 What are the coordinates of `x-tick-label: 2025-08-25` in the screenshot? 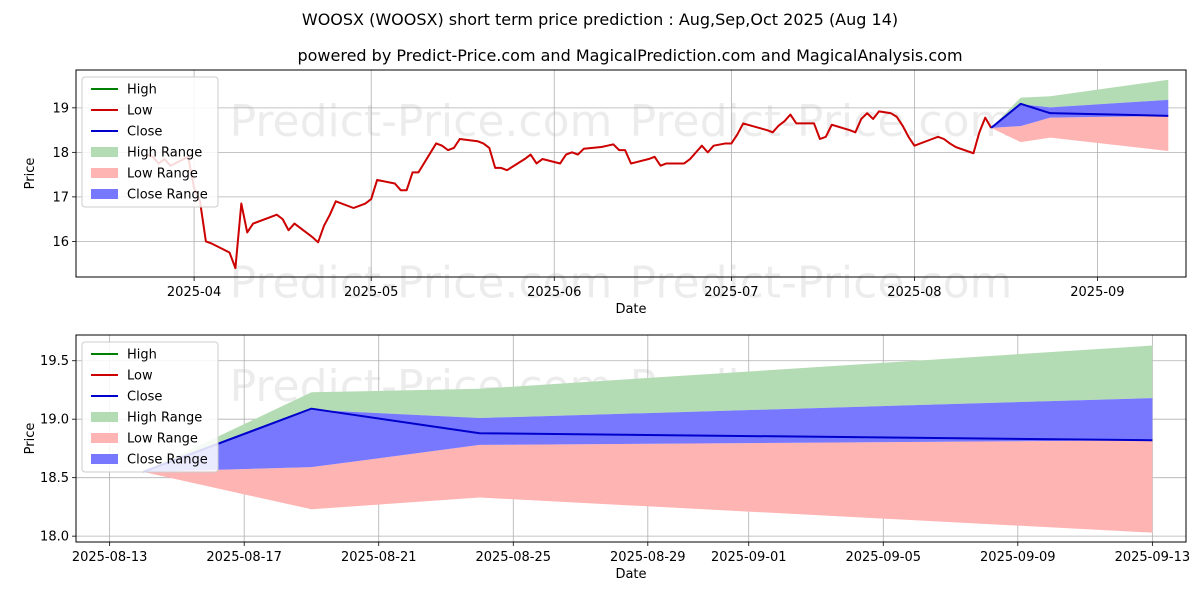 It's located at (513, 557).